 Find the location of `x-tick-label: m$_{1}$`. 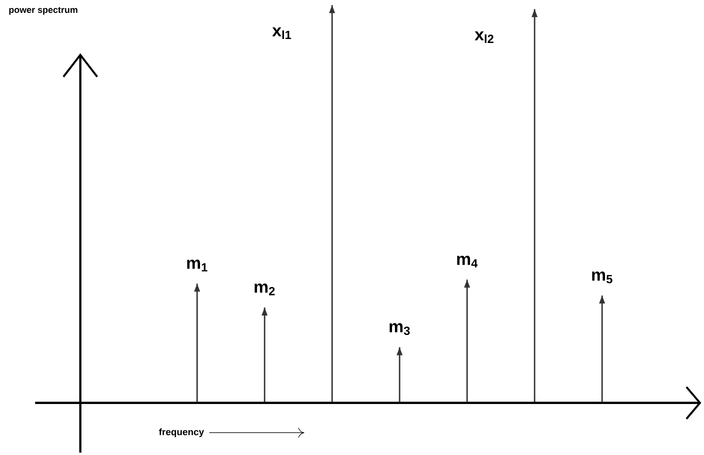

x-tick-label: m$_{1}$ is located at coordinates (197, 266).